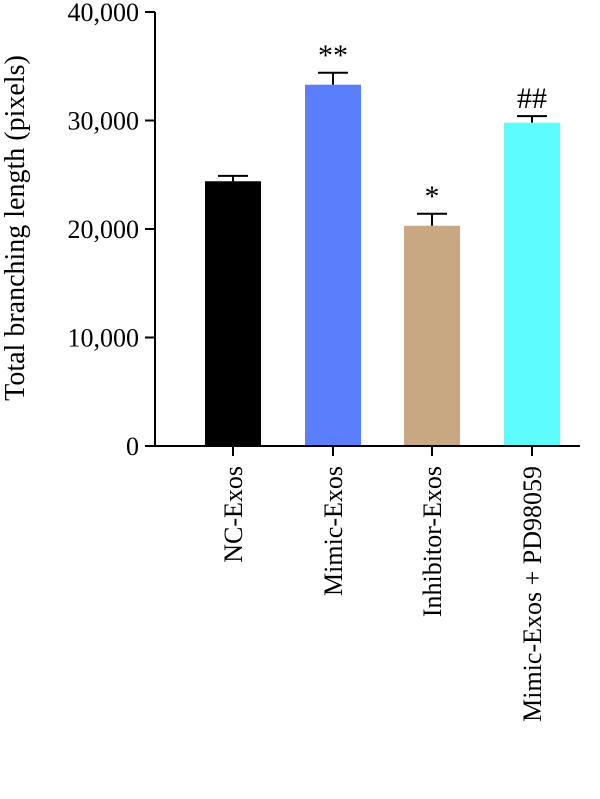 This screenshot has height=799, width=600. I want to click on y-tick-label: 10,000, so click(104, 338).